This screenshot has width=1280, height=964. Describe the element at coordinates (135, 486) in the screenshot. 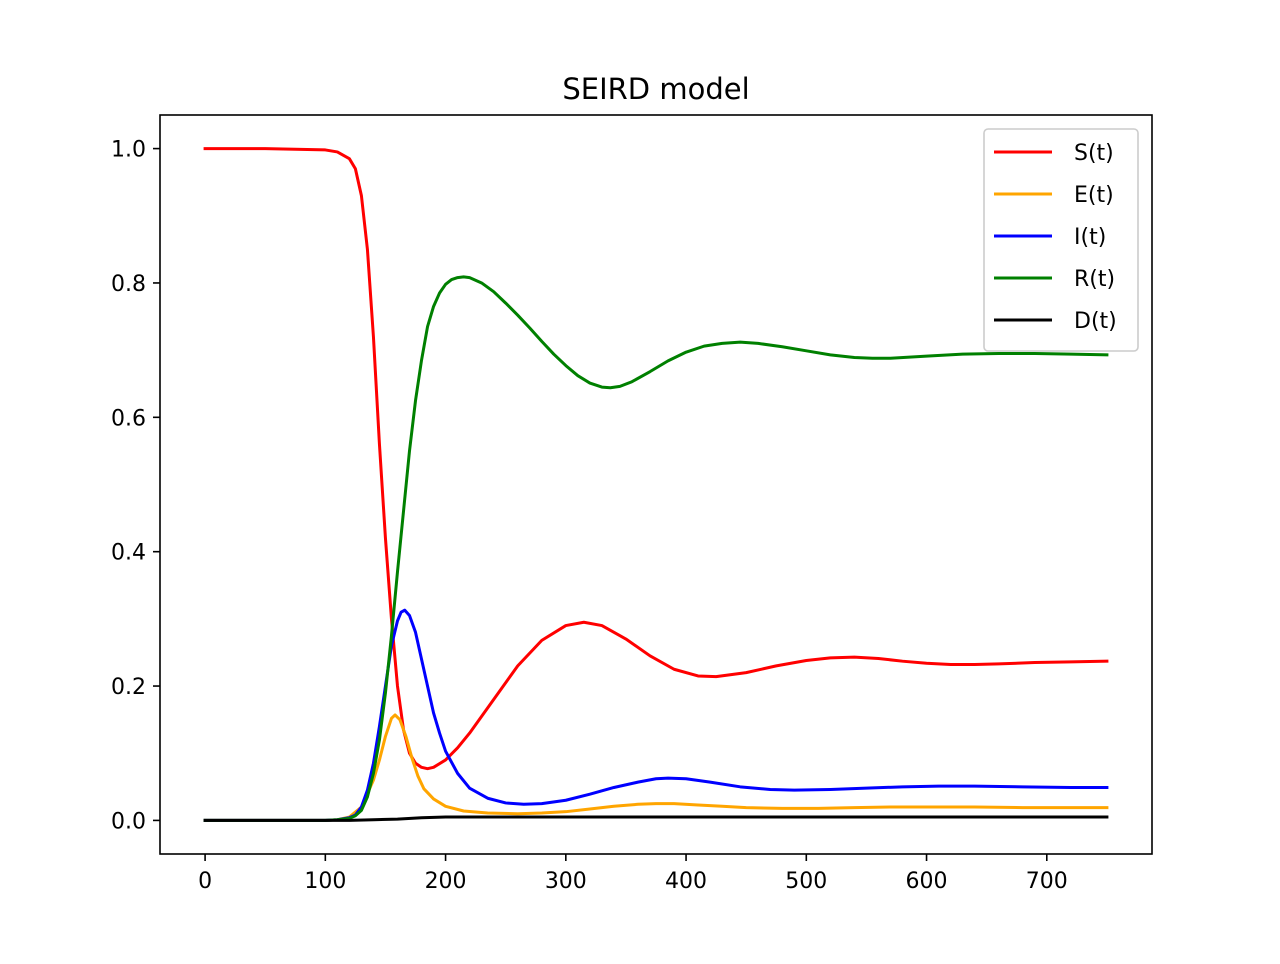

I see `y-axis: 0.0 0.2 0.4 0.6 0.8 1.0` at that location.